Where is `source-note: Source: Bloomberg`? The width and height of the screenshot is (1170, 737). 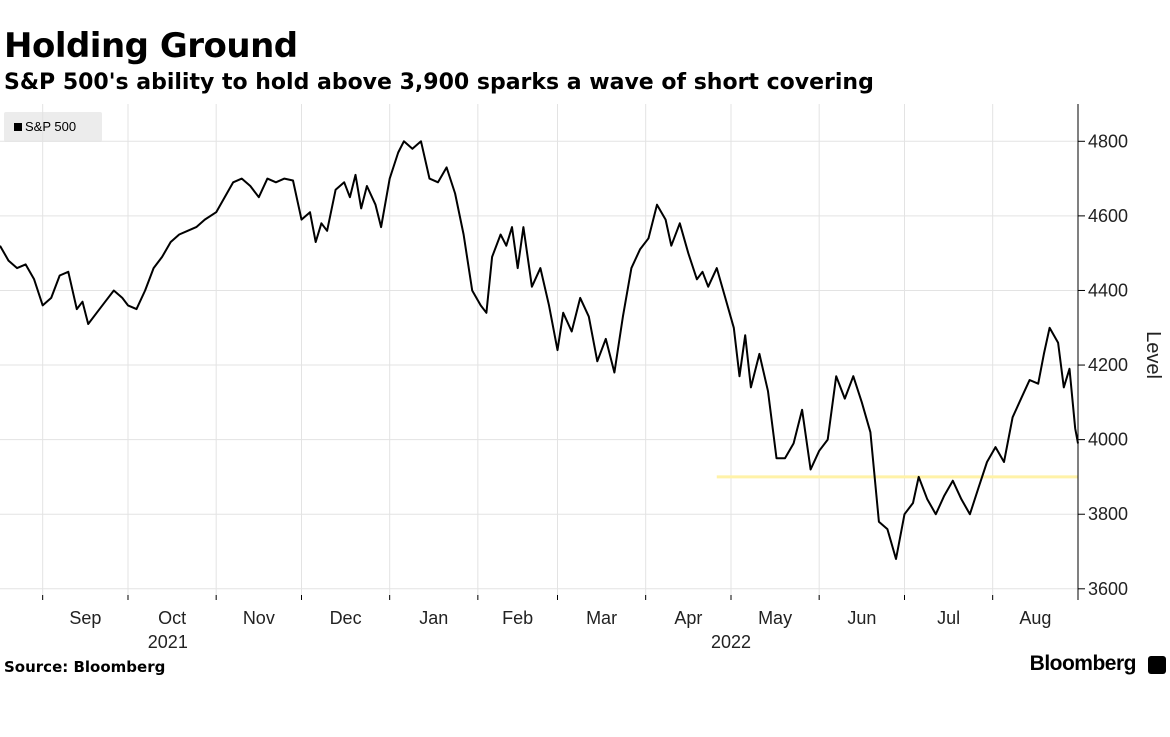
source-note: Source: Bloomberg is located at coordinates (85, 667).